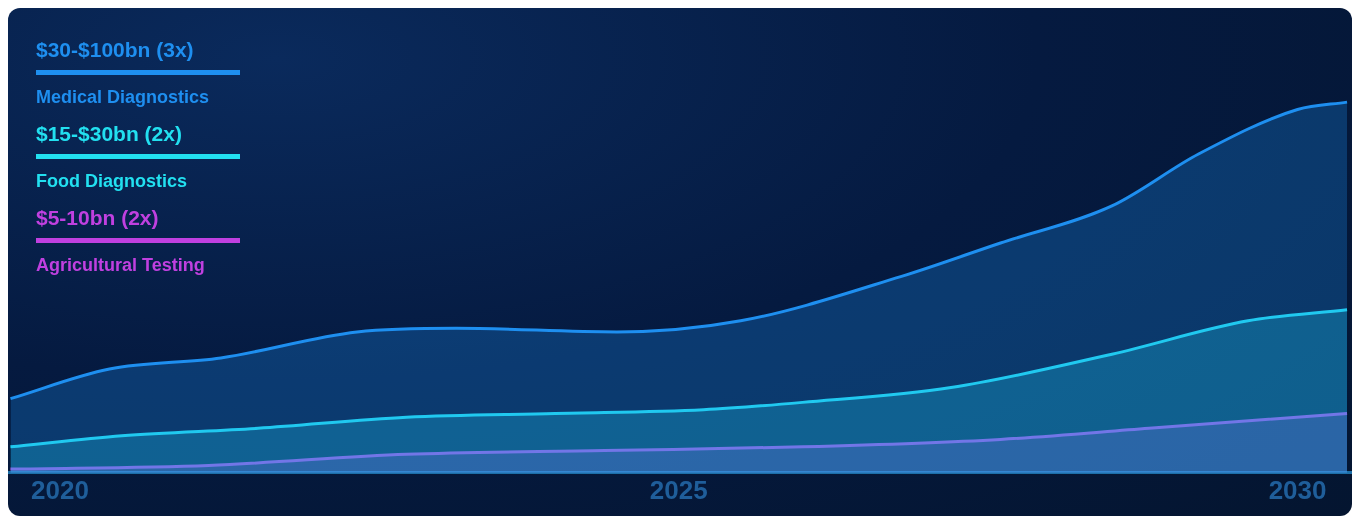 Image resolution: width=1360 pixels, height=524 pixels. Describe the element at coordinates (678, 489) in the screenshot. I see `x-tick-label: 2025` at that location.